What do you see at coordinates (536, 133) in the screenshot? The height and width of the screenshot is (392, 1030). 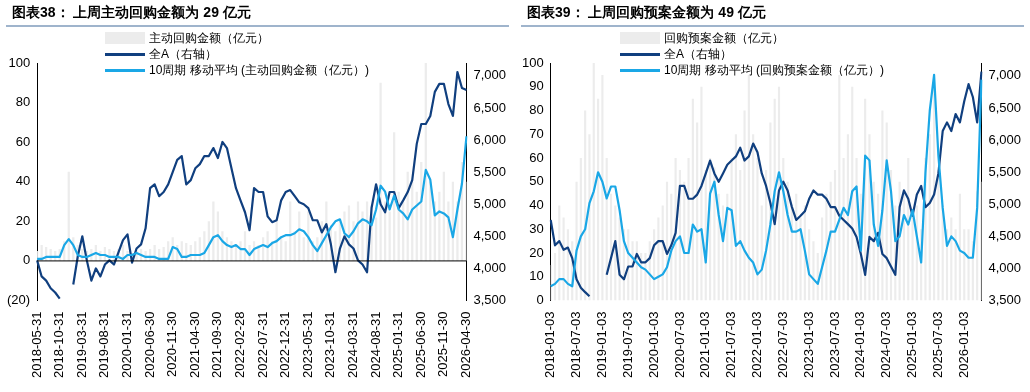 I see `y-tick-label: 70` at bounding box center [536, 133].